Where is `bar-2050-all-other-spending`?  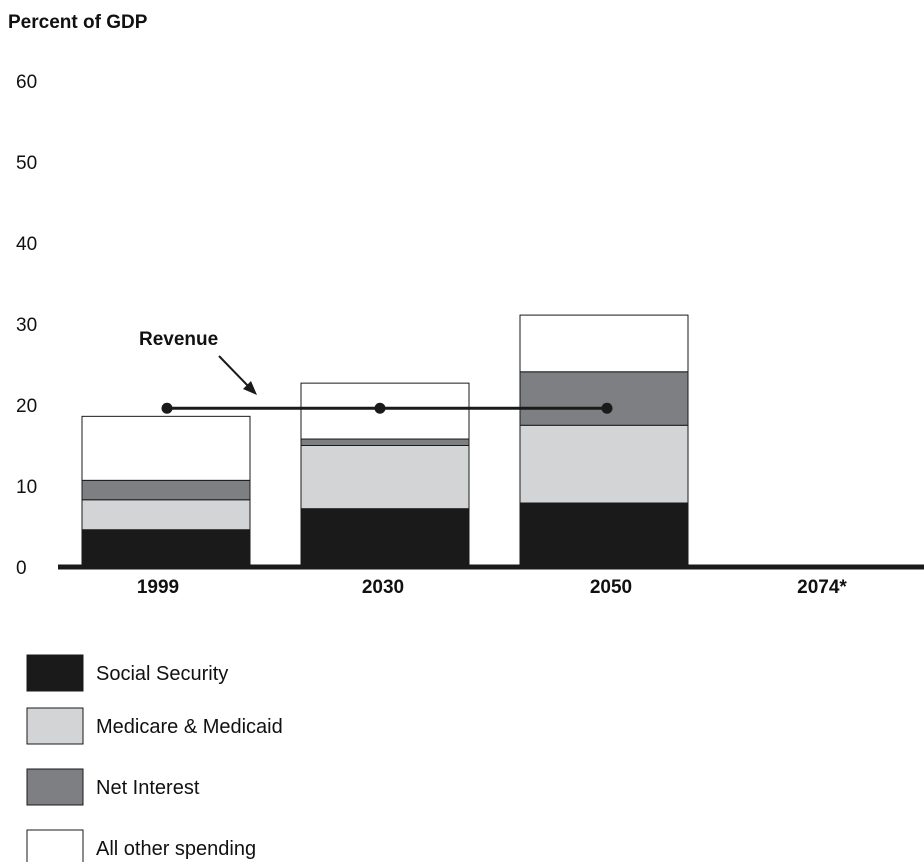 bar-2050-all-other-spending is located at coordinates (604, 343).